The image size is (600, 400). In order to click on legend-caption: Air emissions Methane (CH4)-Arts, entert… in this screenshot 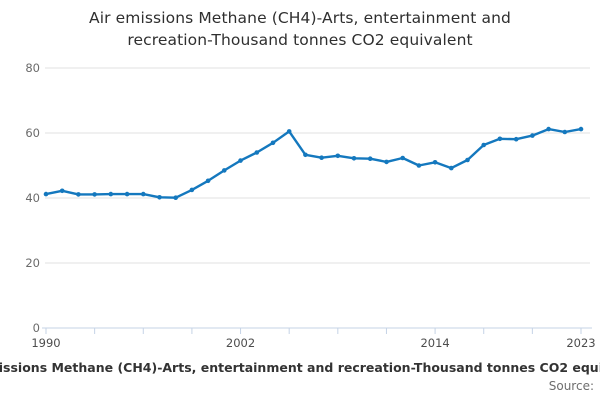, I will do `click(300, 367)`.